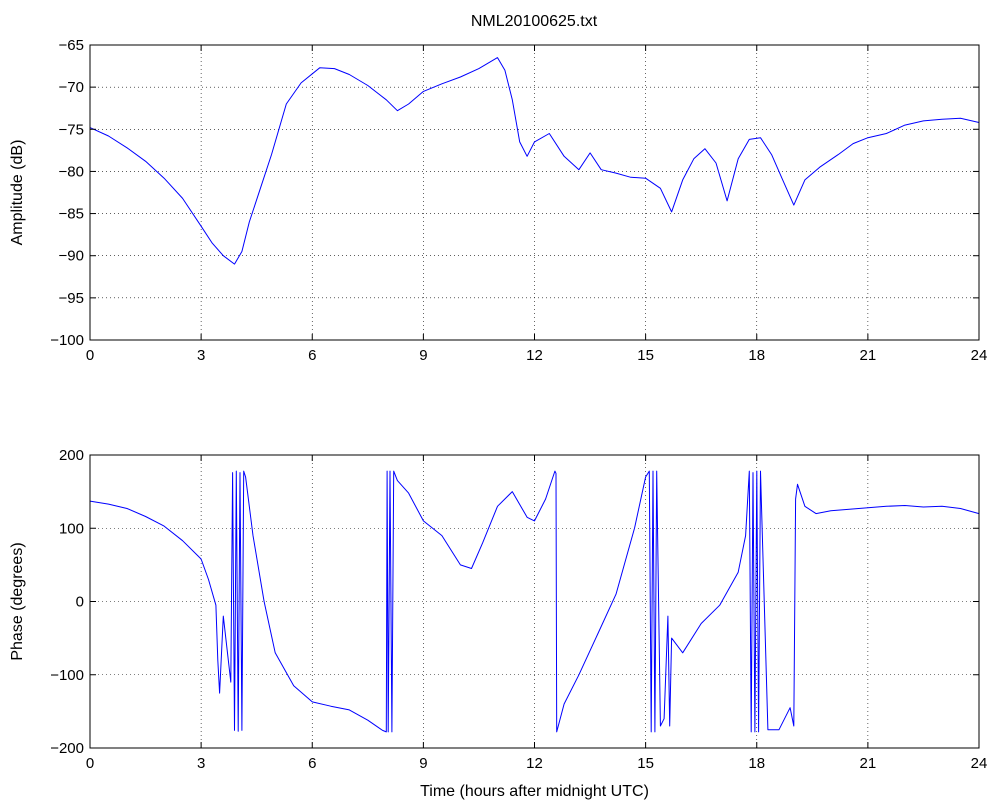 This screenshot has height=806, width=998. I want to click on phase-y-tick-label: −200, so click(67, 748).